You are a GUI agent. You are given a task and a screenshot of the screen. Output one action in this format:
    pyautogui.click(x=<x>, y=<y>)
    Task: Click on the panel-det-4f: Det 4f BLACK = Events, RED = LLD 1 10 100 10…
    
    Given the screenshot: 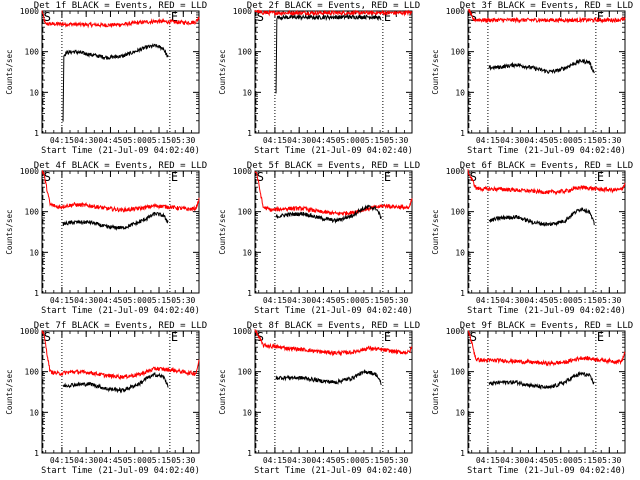 What is the action you would take?
    pyautogui.click(x=106, y=238)
    